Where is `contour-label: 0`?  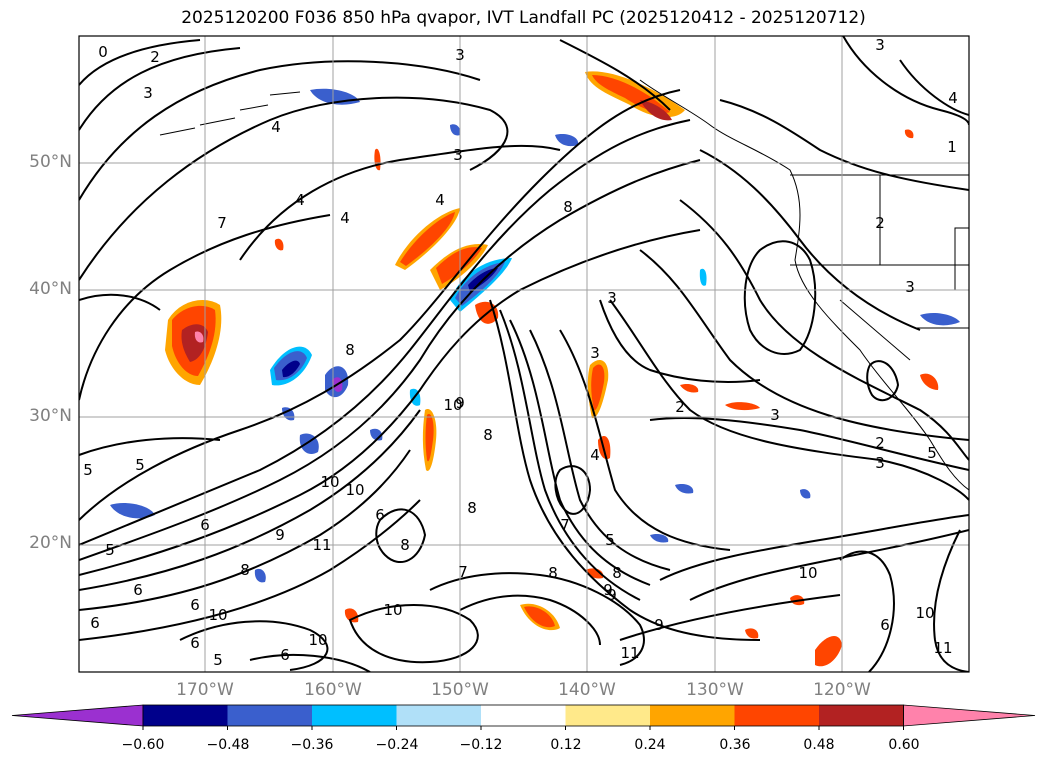
contour-label: 0 is located at coordinates (103, 52).